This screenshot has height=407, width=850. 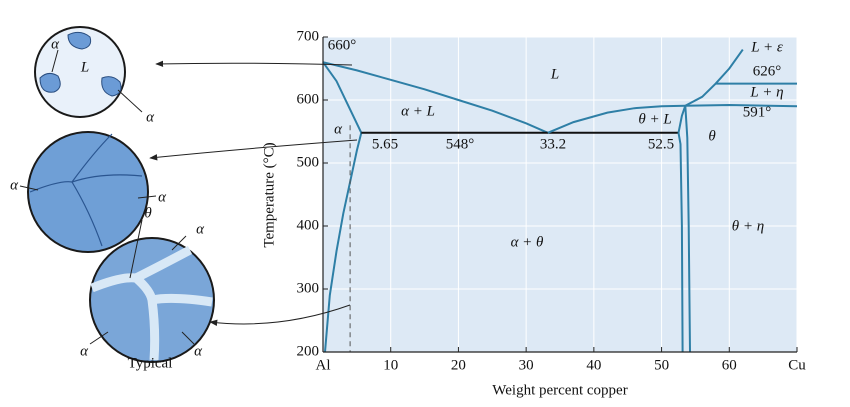 What do you see at coordinates (712, 136) in the screenshot?
I see `annotation: θ` at bounding box center [712, 136].